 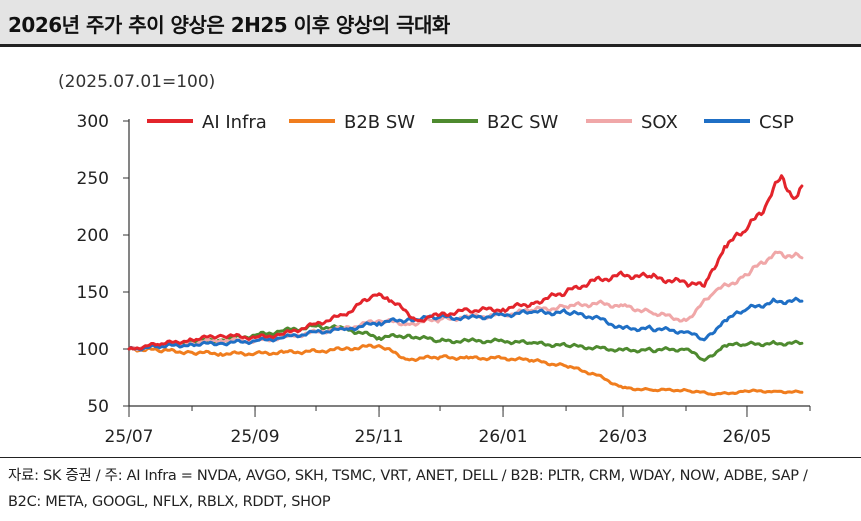 I want to click on legend-label-b2c-sw: B2C SW, so click(x=523, y=122).